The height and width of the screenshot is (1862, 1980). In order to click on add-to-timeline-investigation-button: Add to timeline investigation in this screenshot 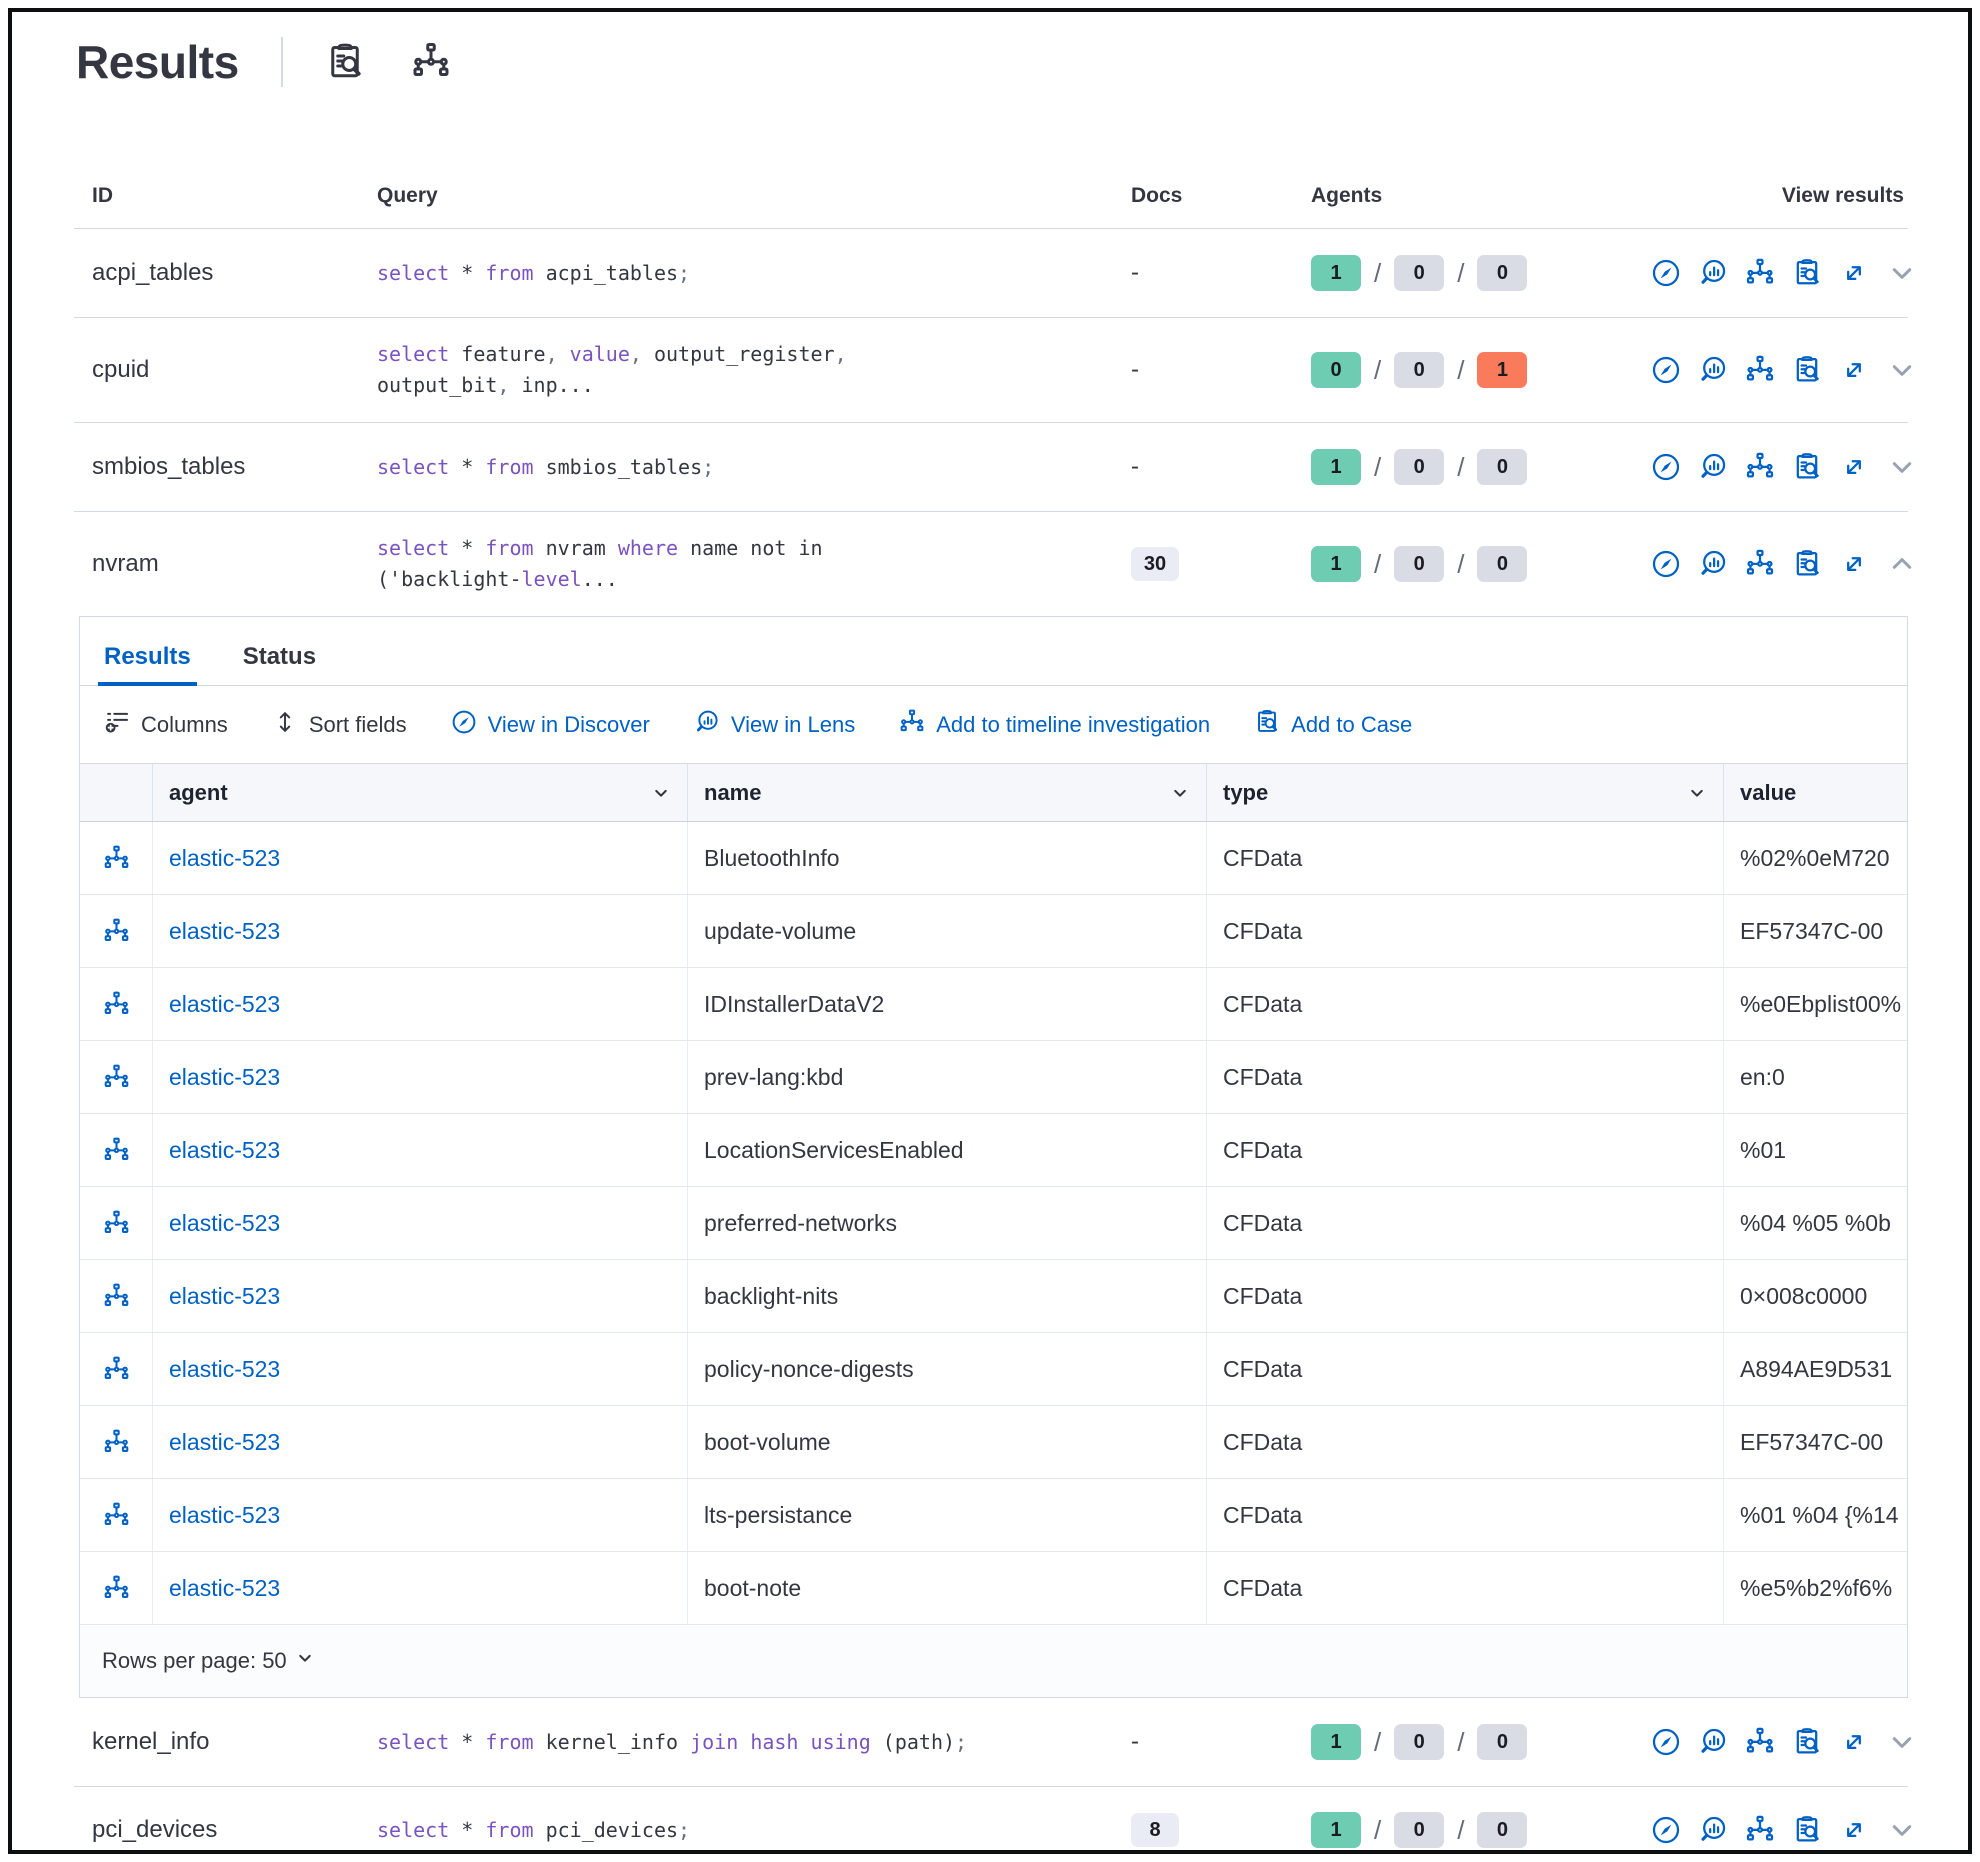, I will do `click(1054, 725)`.